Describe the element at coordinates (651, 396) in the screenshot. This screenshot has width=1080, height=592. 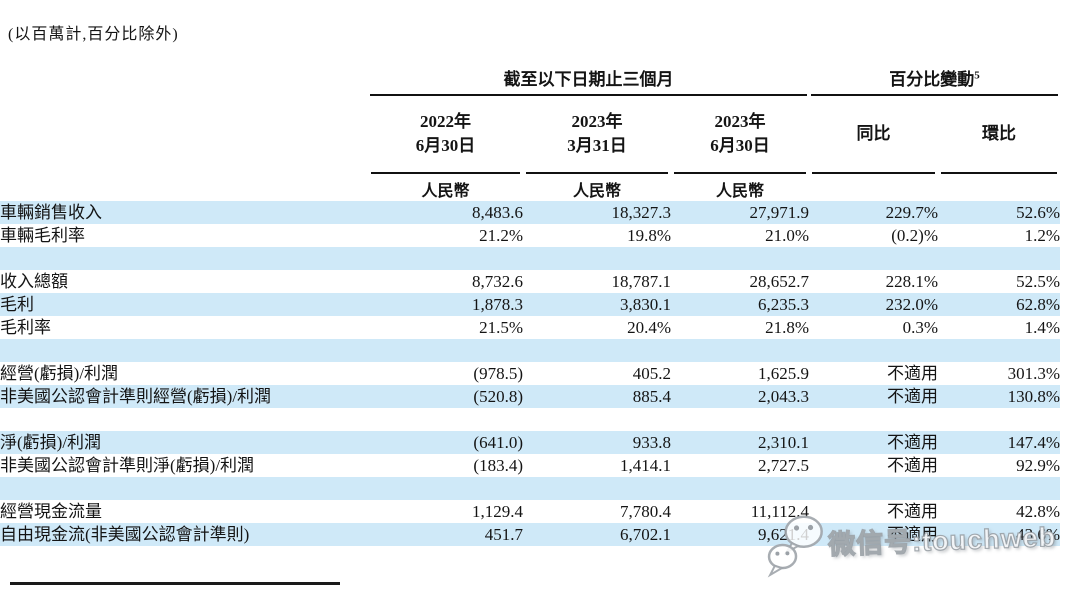
I see `value-cell: 885.4` at that location.